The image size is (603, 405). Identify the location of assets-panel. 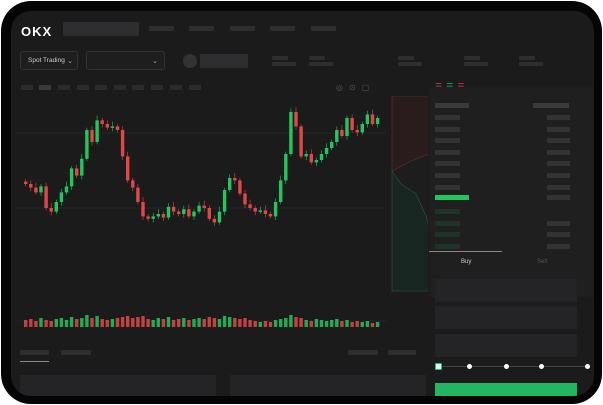
(328, 385).